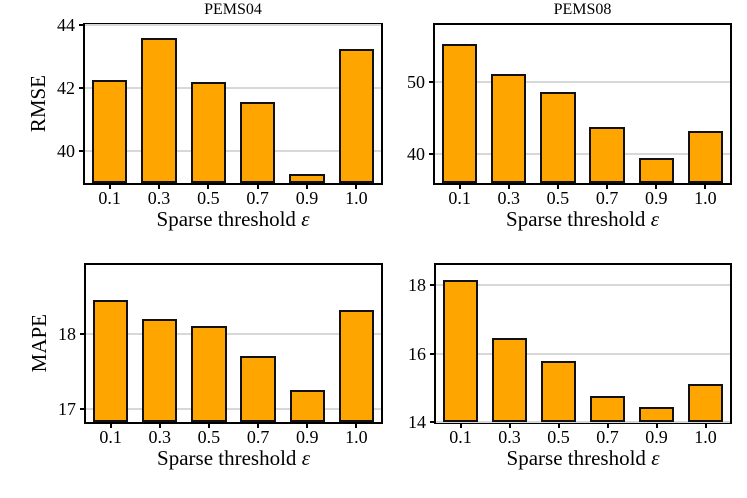  Describe the element at coordinates (39, 343) in the screenshot. I see `y-axis-label: MAPE` at that location.